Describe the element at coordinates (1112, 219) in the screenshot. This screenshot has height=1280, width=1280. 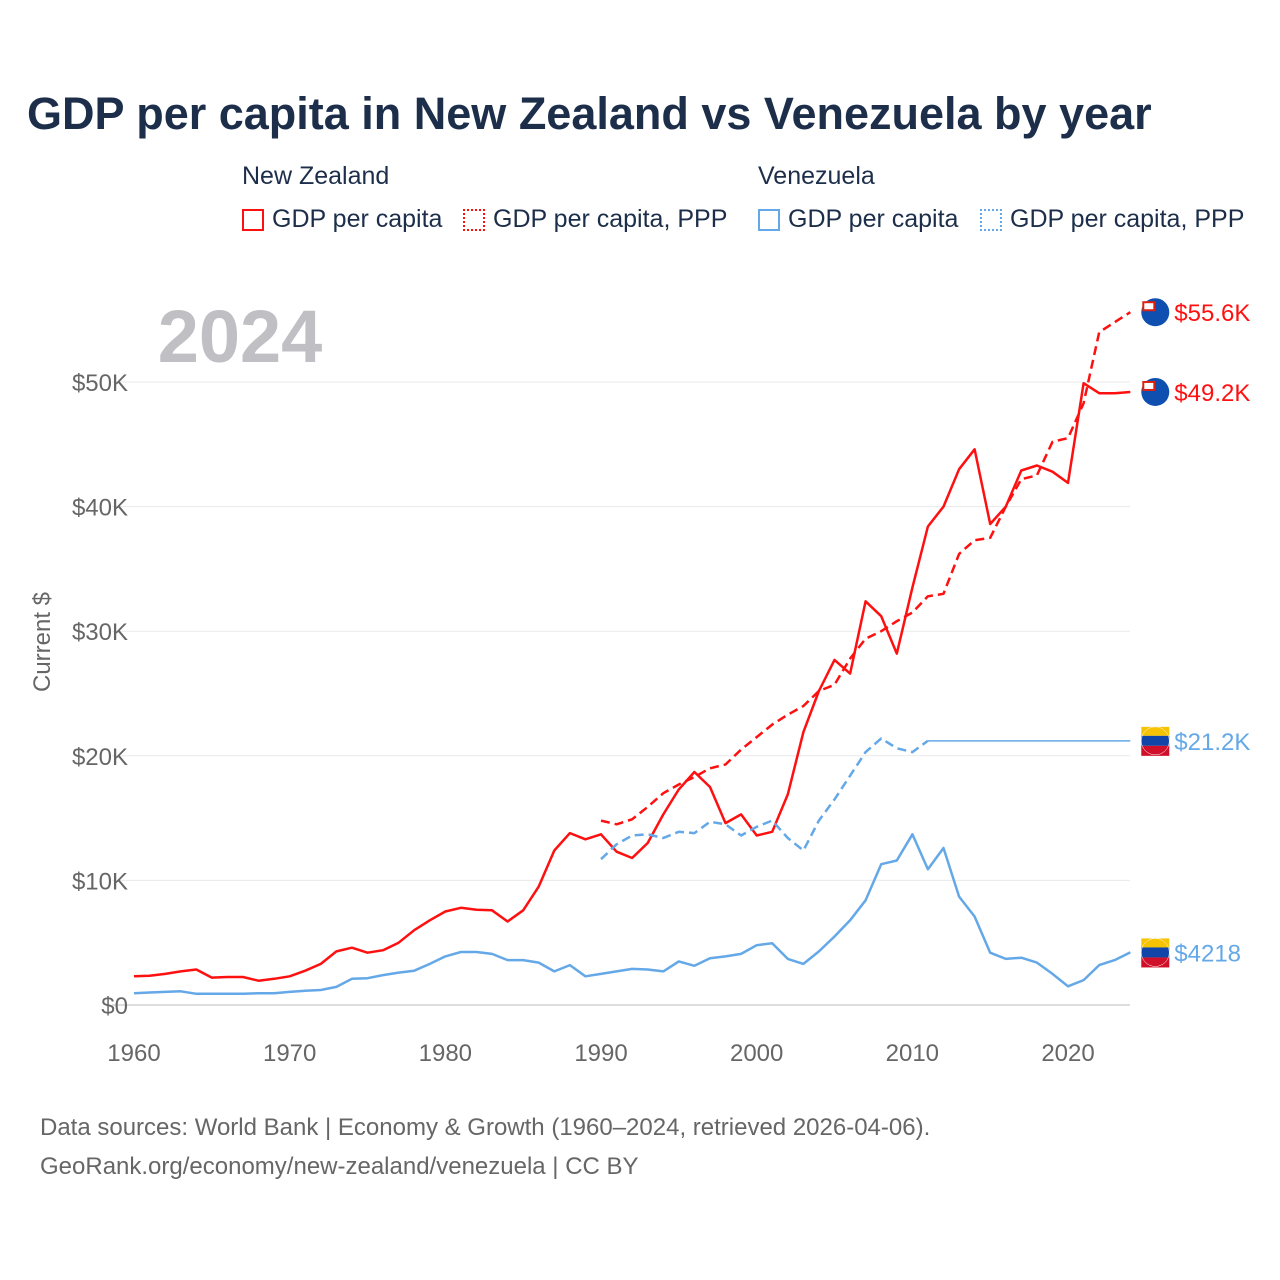
I see `legend-ve-ppp: GDP per capita, PPP` at that location.